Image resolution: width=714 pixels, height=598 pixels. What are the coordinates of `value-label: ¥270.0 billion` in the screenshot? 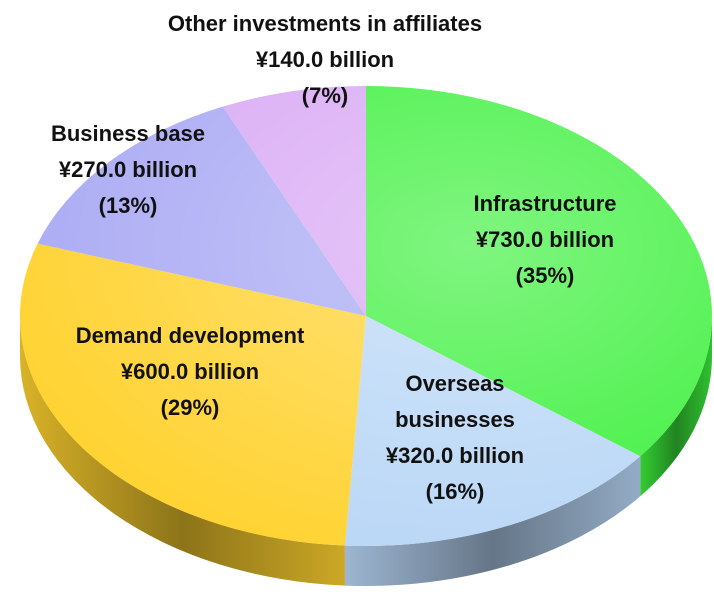 It's located at (128, 169).